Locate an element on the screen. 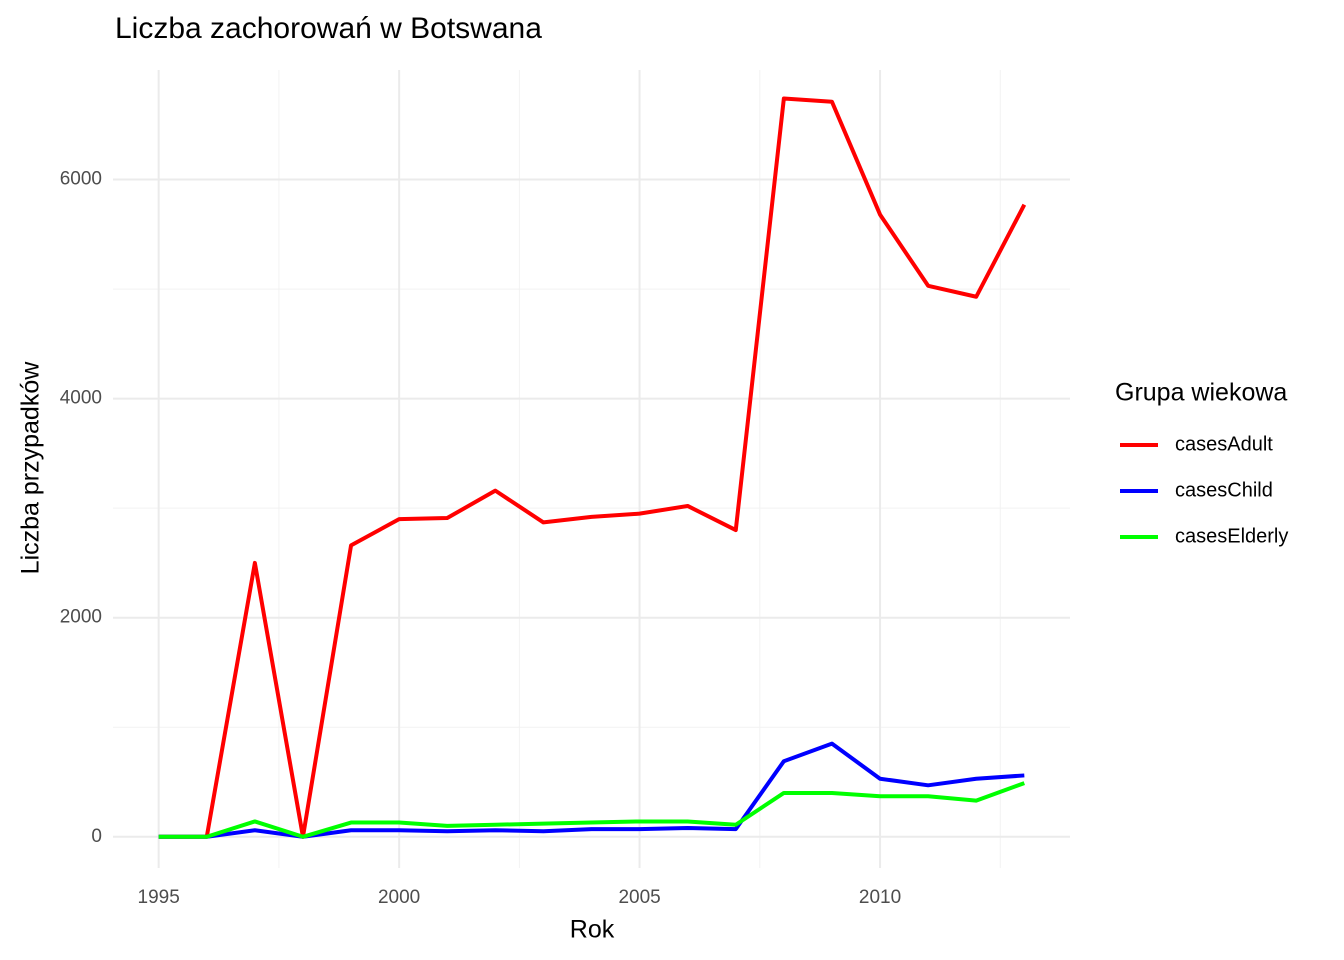  y-tick-label: 2000 is located at coordinates (81, 617).